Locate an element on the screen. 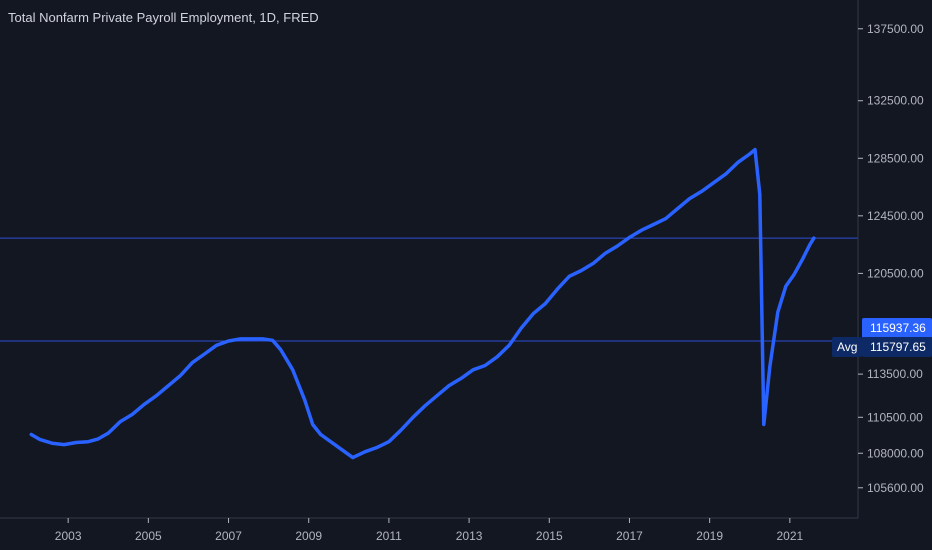 Image resolution: width=932 pixels, height=550 pixels. x-tick-label: 2017 is located at coordinates (629, 536).